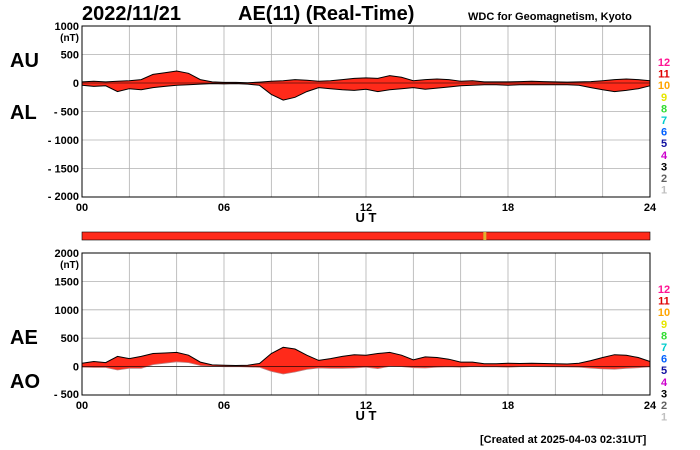 The height and width of the screenshot is (450, 700). I want to click on y-tick-label: 1500, so click(67, 282).